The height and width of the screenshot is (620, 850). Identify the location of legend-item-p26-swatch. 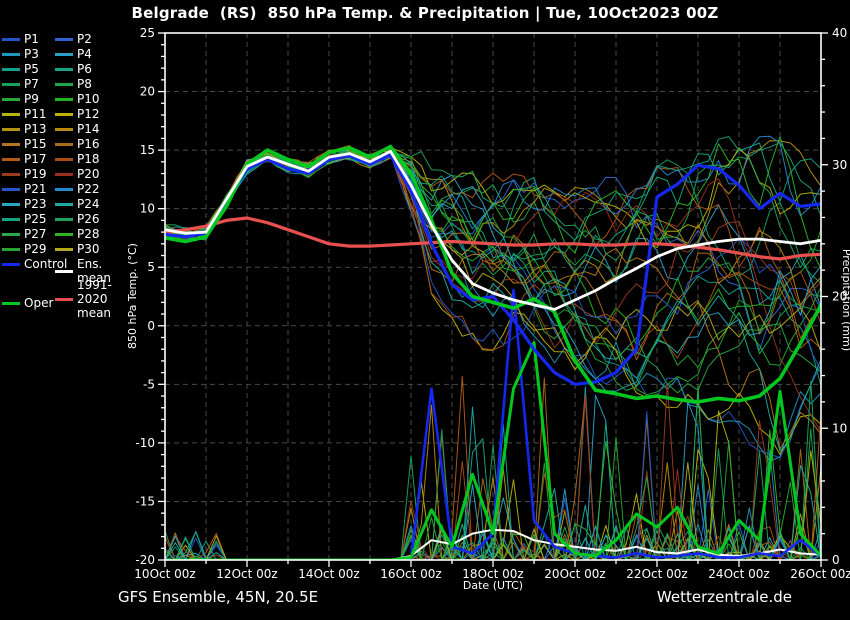
(64, 219).